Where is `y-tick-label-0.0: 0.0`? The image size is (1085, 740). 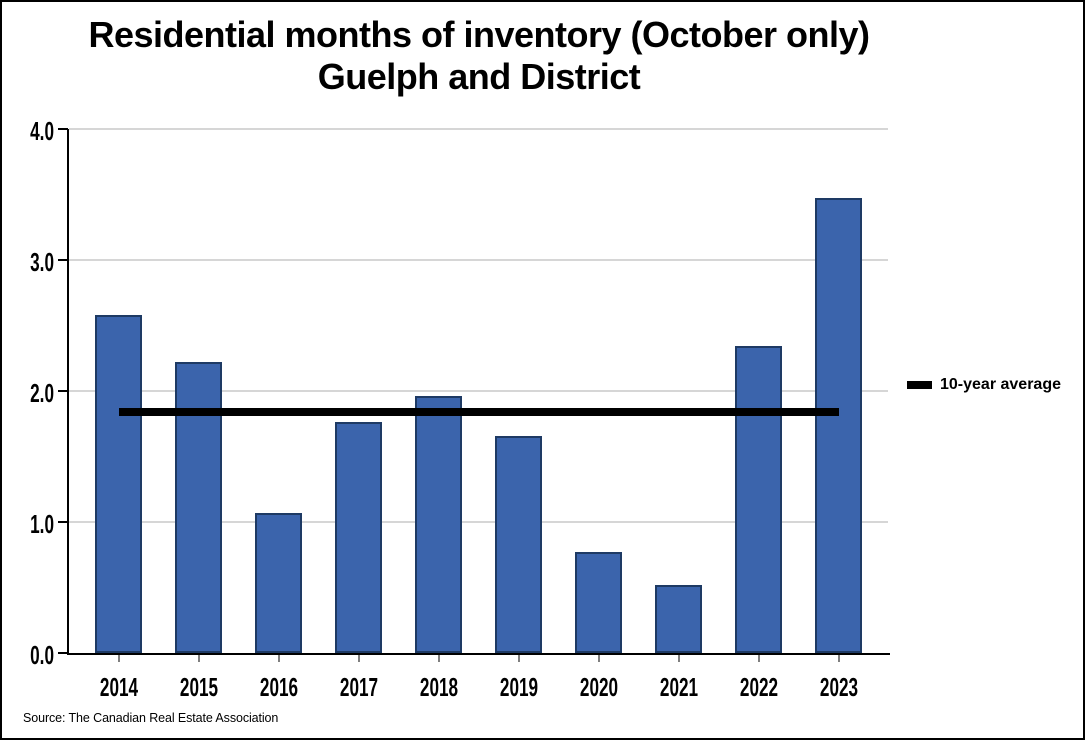 y-tick-label-0.0: 0.0 is located at coordinates (42, 655).